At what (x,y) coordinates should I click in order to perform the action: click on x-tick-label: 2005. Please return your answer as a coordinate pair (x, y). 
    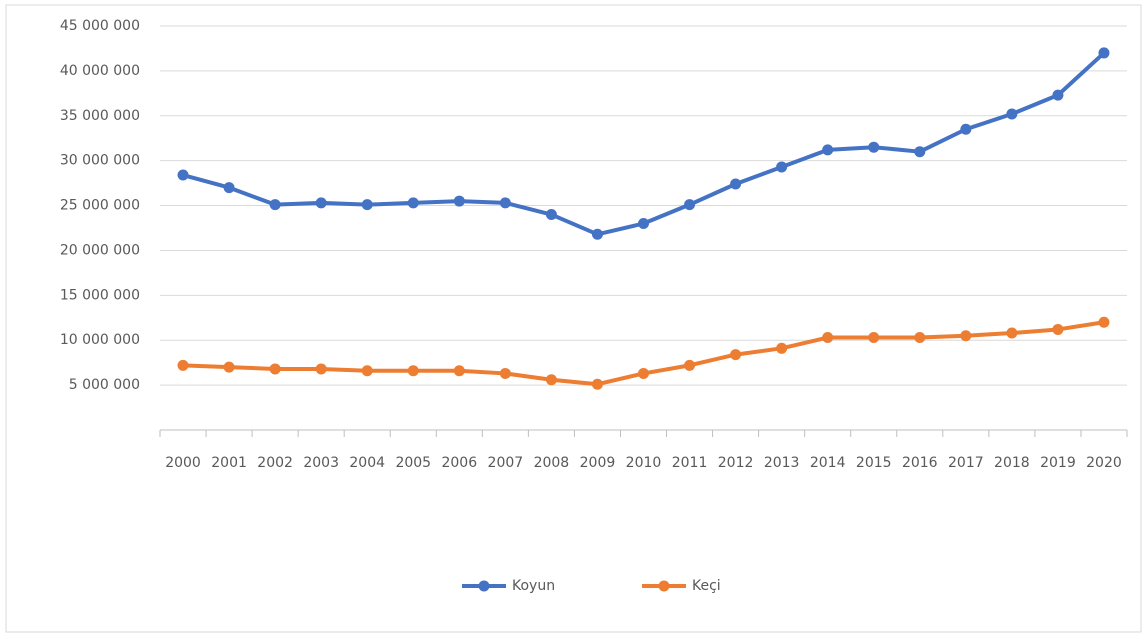
    Looking at the image, I should click on (413, 463).